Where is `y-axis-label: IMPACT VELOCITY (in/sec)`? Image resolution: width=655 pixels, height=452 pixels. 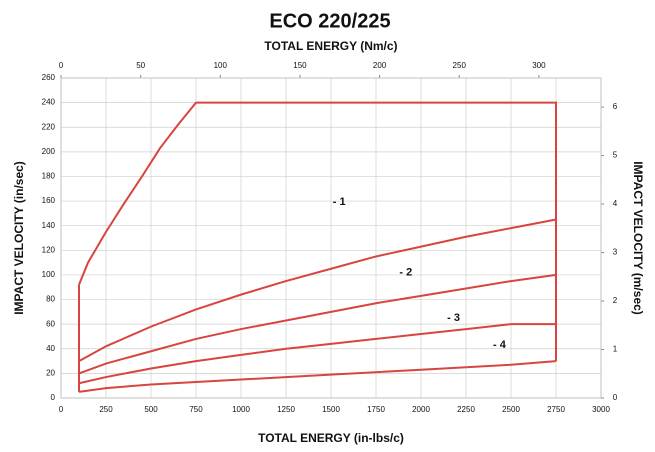 y-axis-label: IMPACT VELOCITY (in/sec) is located at coordinates (19, 238).